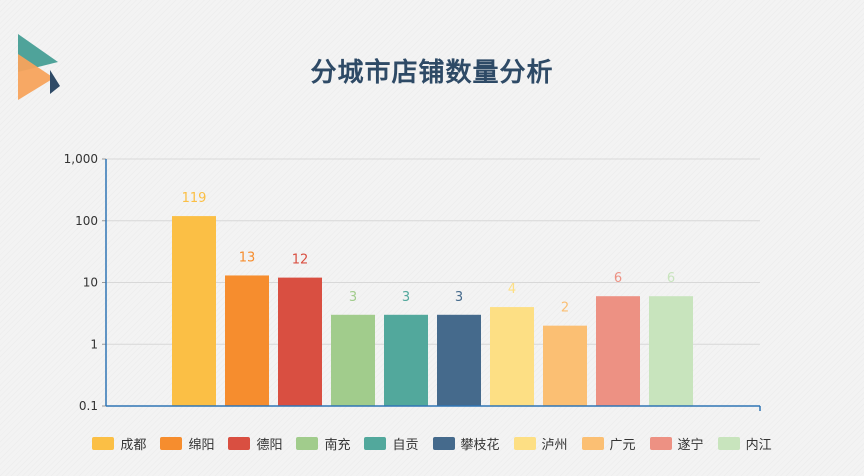 The image size is (864, 476). Describe the element at coordinates (300, 260) in the screenshot. I see `data-label: 12` at that location.